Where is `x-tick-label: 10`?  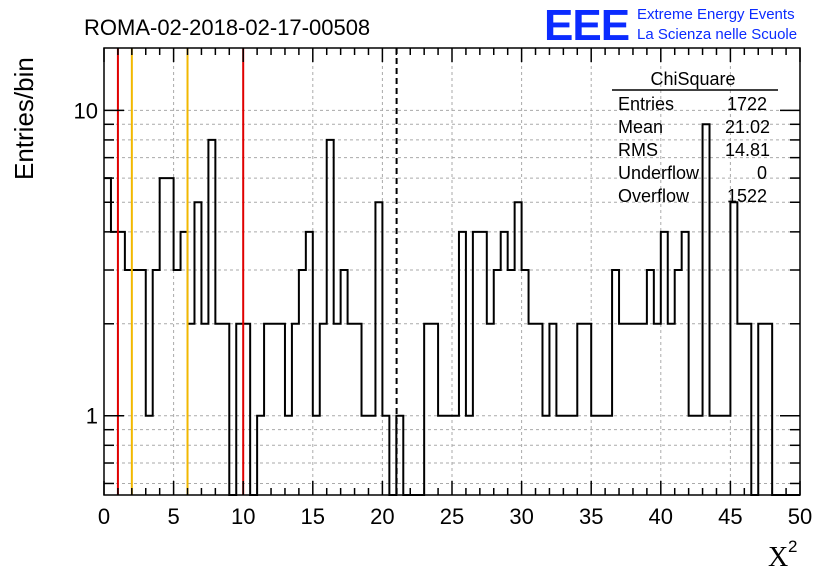 x-tick-label: 10 is located at coordinates (243, 516).